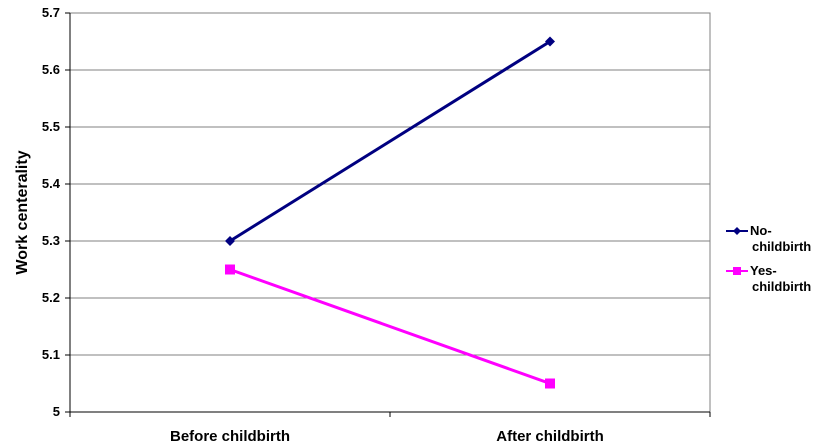 This screenshot has width=820, height=445. What do you see at coordinates (56, 411) in the screenshot?
I see `y-tick-label: 5` at bounding box center [56, 411].